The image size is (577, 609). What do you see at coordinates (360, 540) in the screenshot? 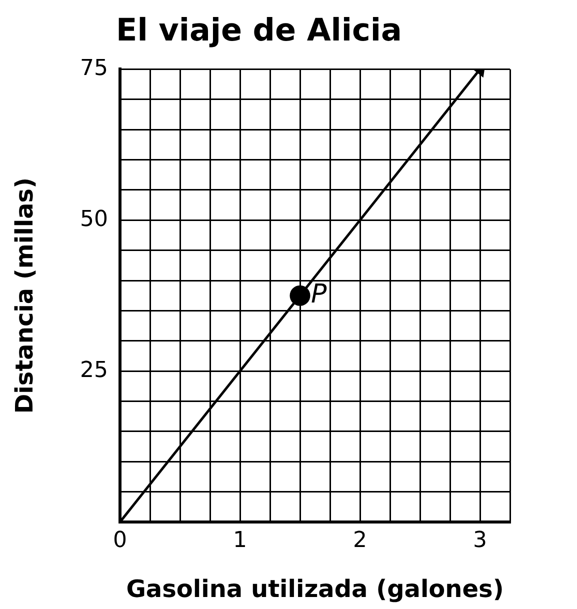
I see `x-tick-label: 2` at bounding box center [360, 540].